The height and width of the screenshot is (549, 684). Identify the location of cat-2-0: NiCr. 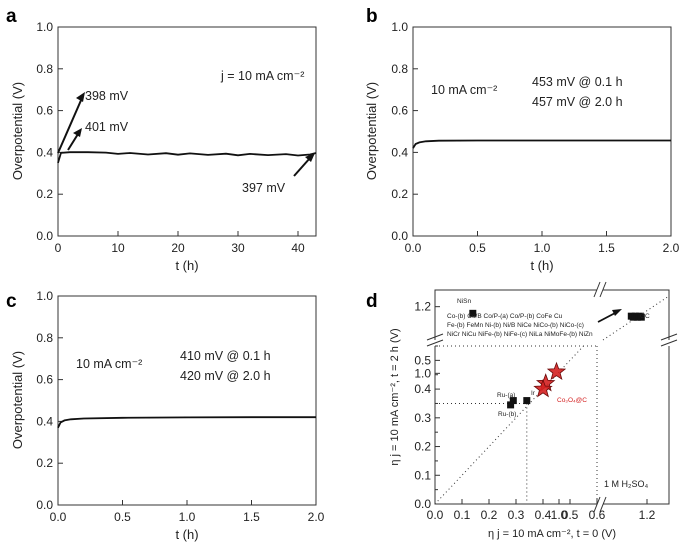
(454, 334).